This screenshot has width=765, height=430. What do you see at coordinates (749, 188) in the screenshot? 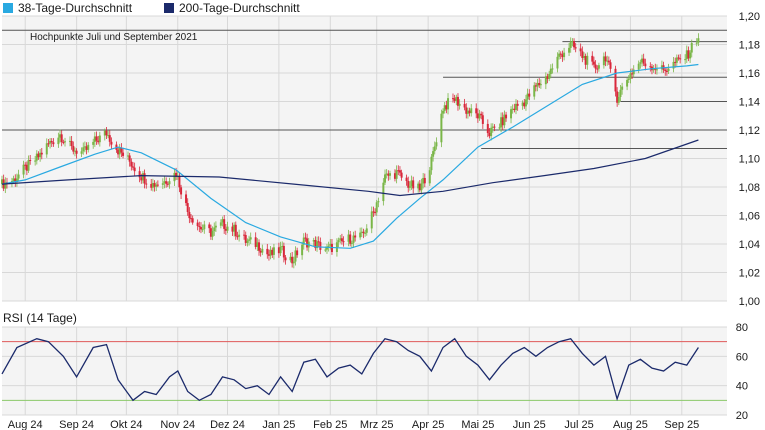
I see `price-y-tick-label: 1,08` at bounding box center [749, 188].